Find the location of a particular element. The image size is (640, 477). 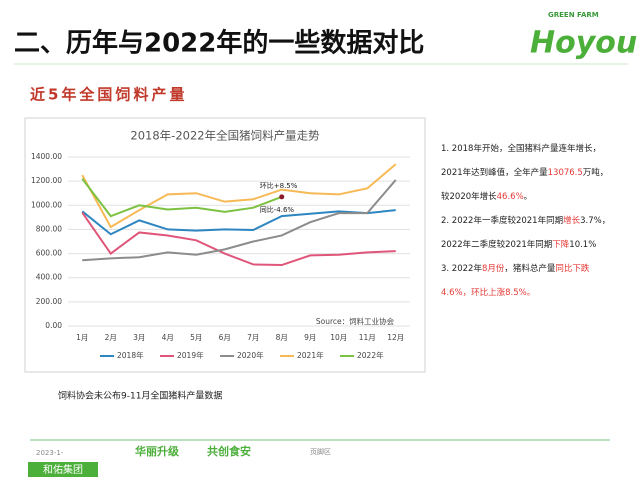

note-line: 4.6%，环比上涨8.5%。 is located at coordinates (488, 292).